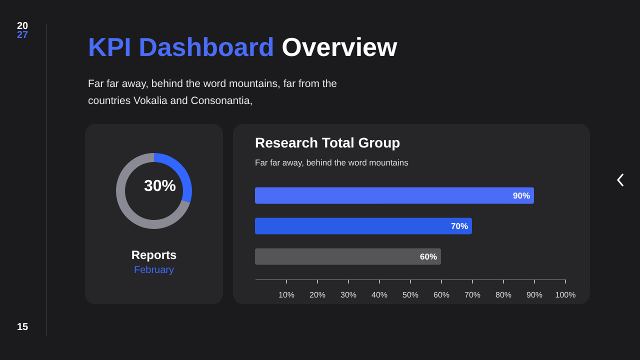  I want to click on text: February, so click(154, 270).